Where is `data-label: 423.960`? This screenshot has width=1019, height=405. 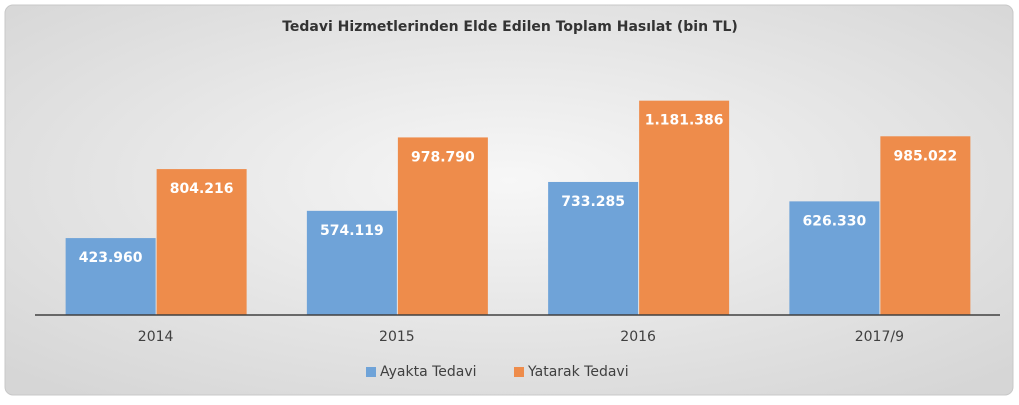 data-label: 423.960 is located at coordinates (111, 258).